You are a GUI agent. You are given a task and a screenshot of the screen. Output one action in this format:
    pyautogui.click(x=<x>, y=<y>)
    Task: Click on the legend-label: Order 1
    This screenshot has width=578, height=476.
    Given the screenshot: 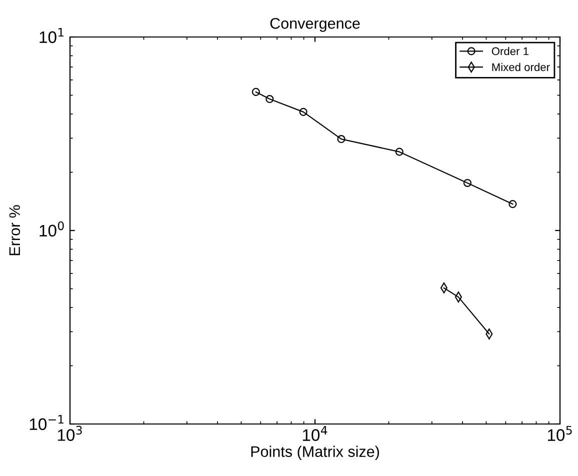 What is the action you would take?
    pyautogui.click(x=510, y=51)
    